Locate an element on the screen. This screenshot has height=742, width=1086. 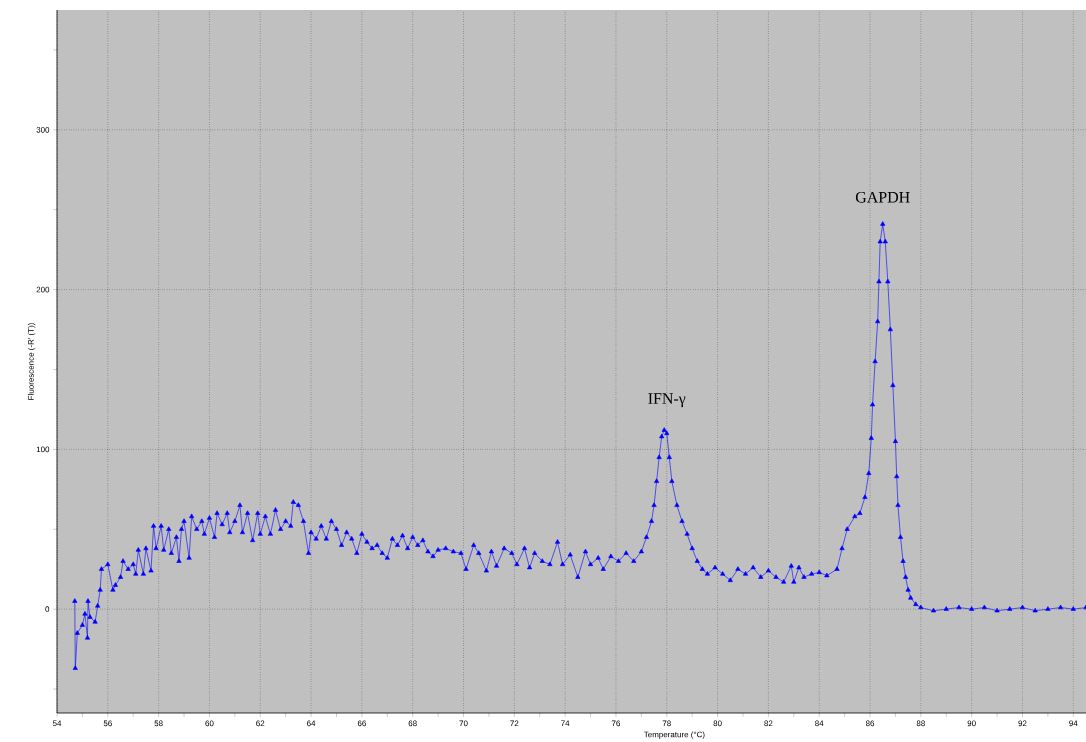
annotation: GAPDH is located at coordinates (882, 197).